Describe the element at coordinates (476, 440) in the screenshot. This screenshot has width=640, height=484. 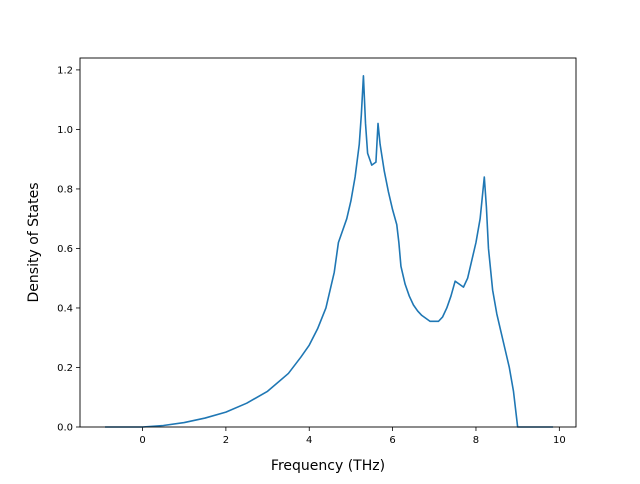
I see `x-tick-label: 8` at that location.